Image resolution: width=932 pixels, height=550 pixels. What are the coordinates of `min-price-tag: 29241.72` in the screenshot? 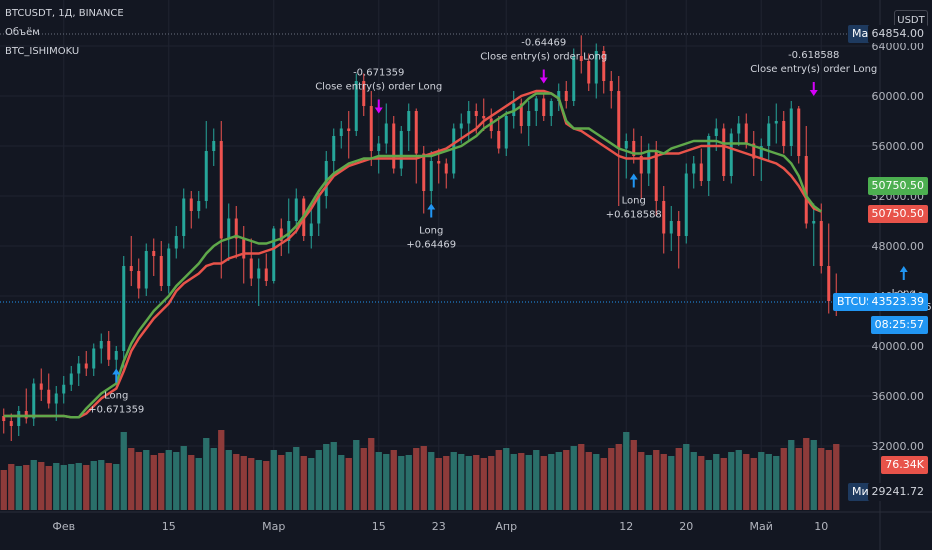 It's located at (897, 492).